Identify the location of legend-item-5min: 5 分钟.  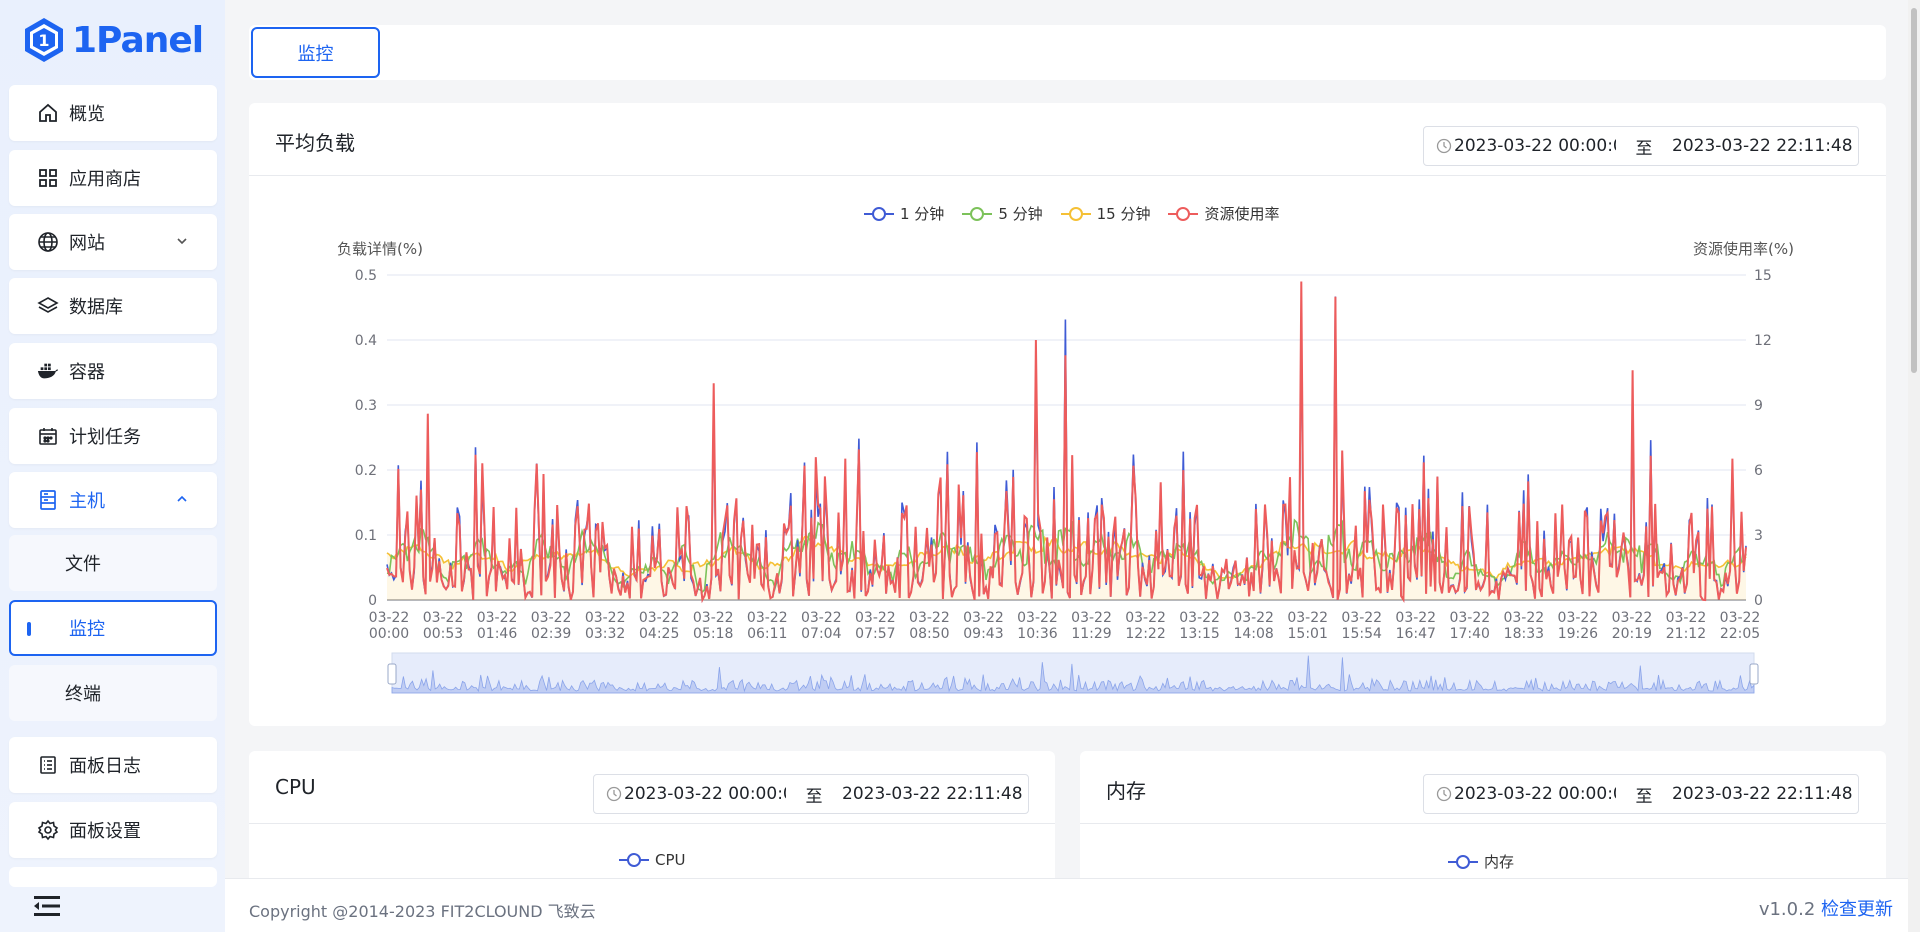
(1002, 213).